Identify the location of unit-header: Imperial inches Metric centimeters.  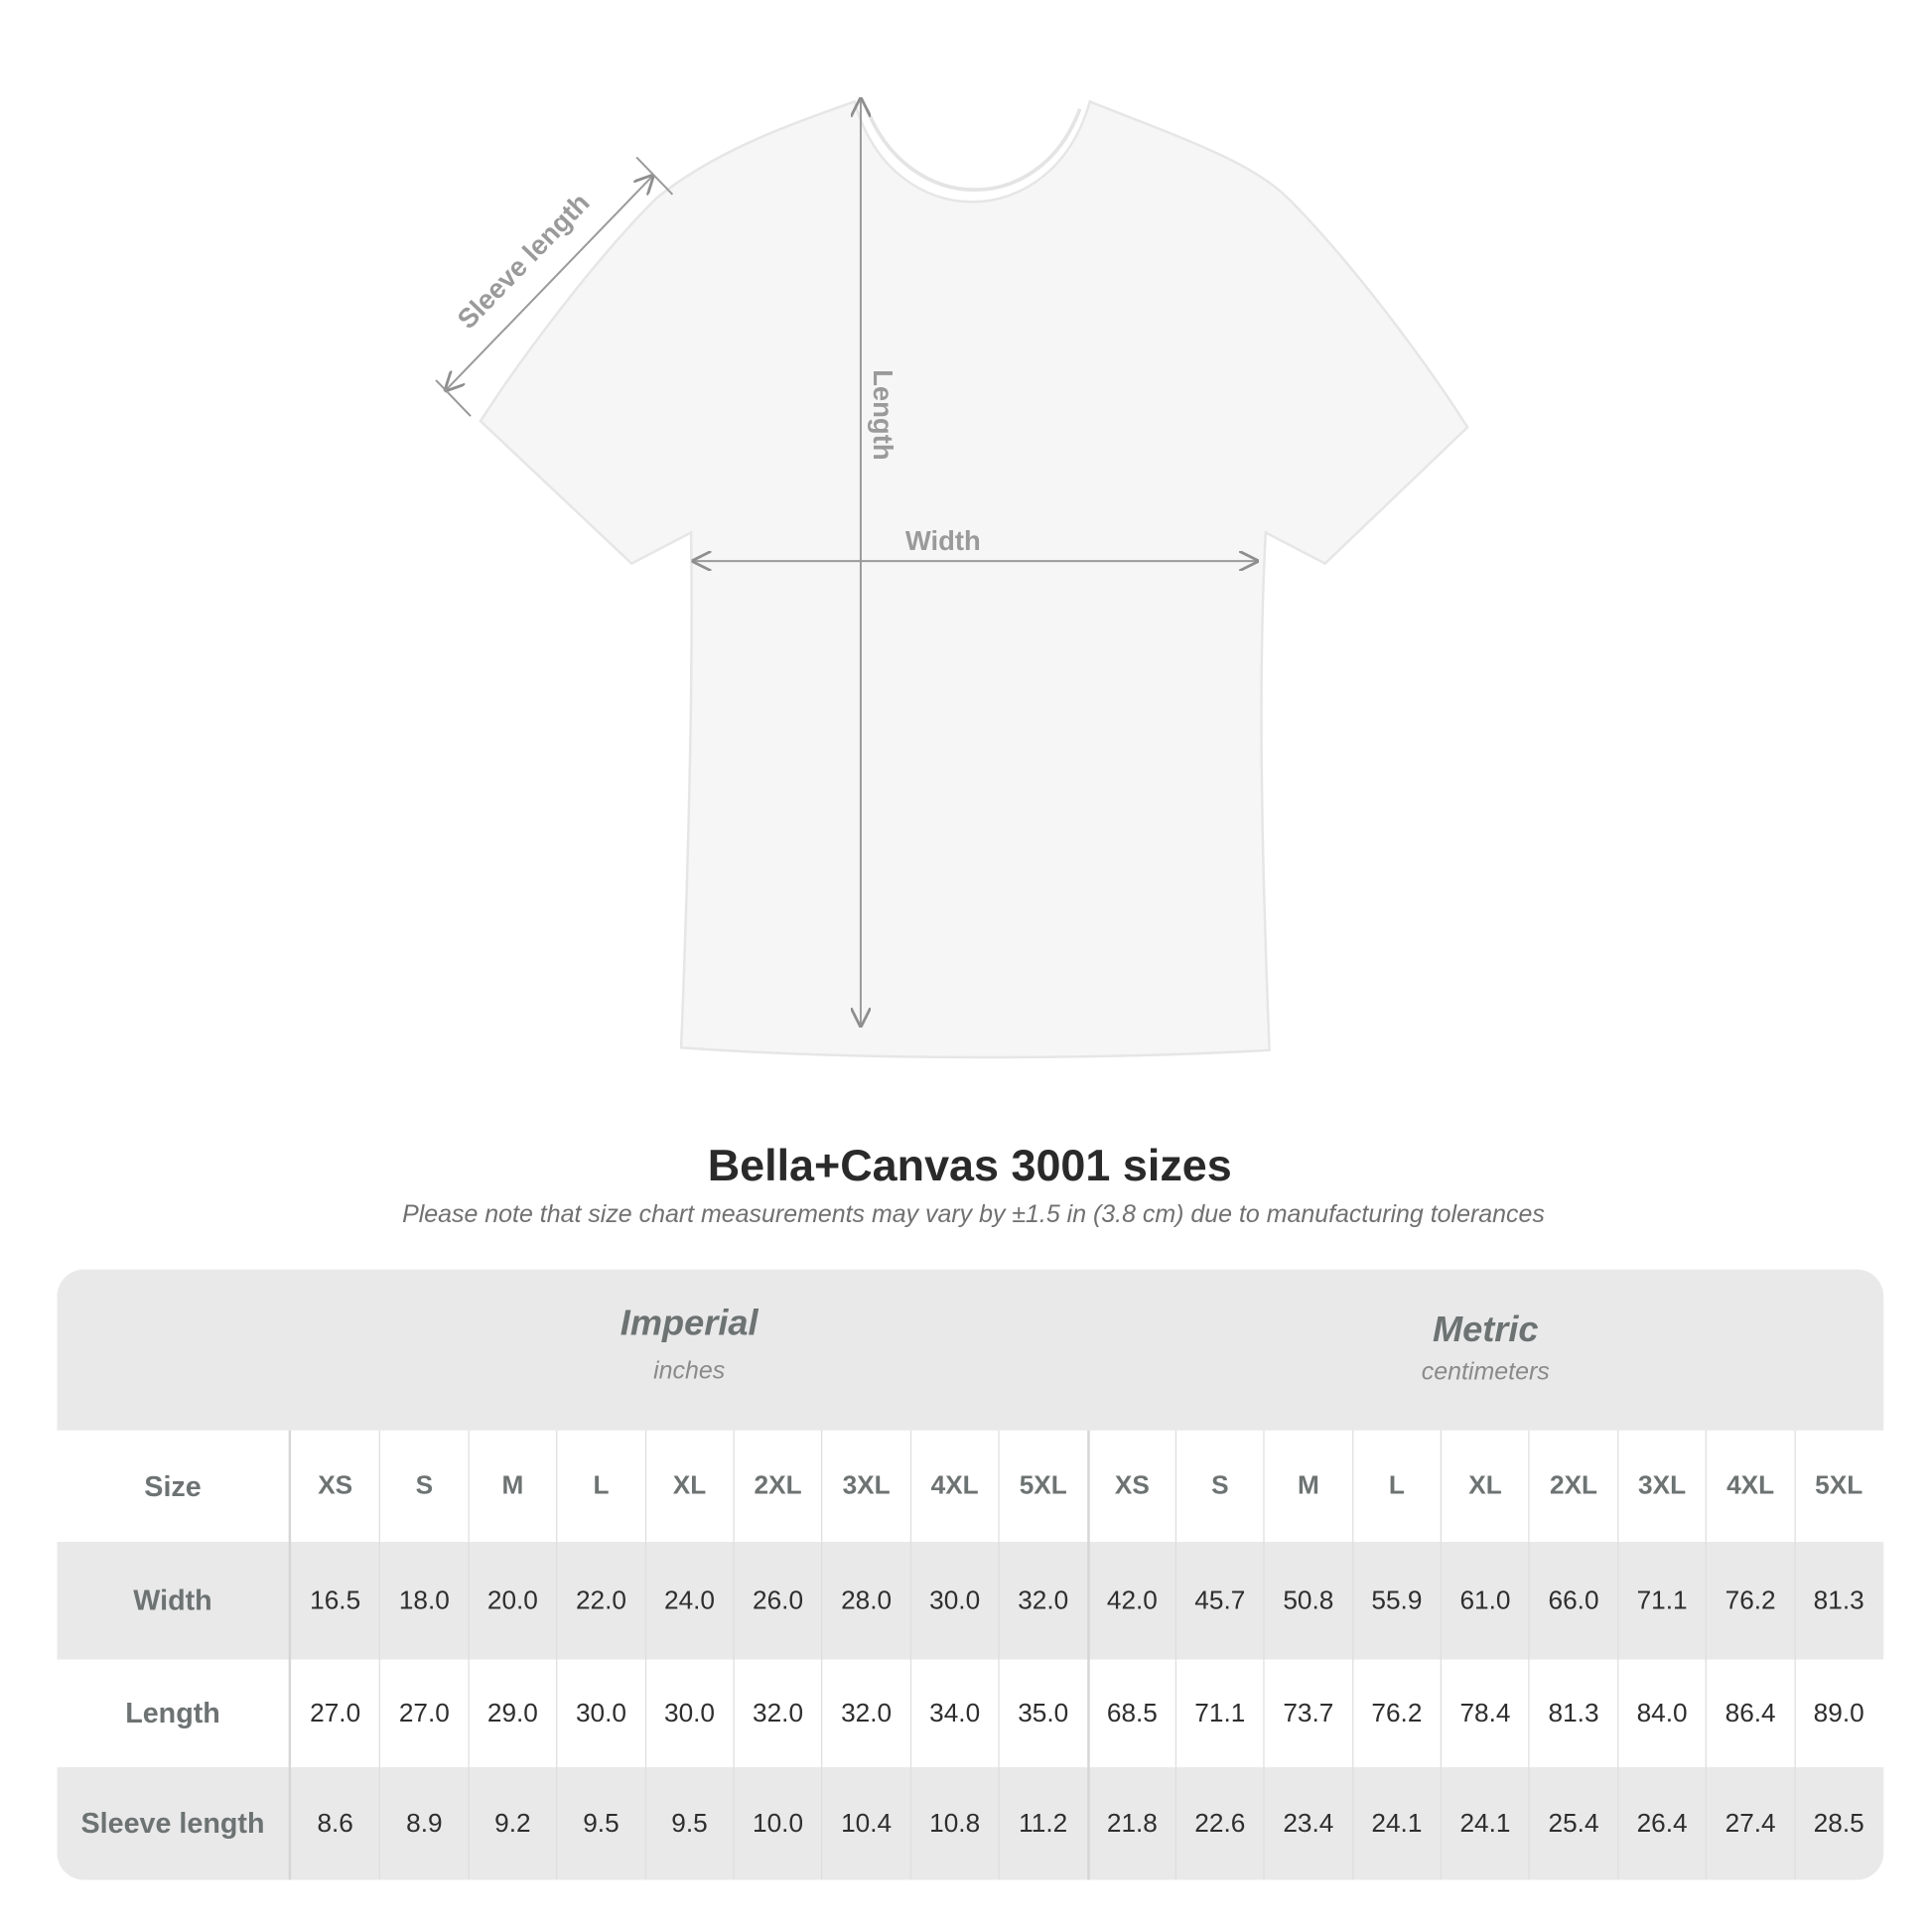
(971, 1350).